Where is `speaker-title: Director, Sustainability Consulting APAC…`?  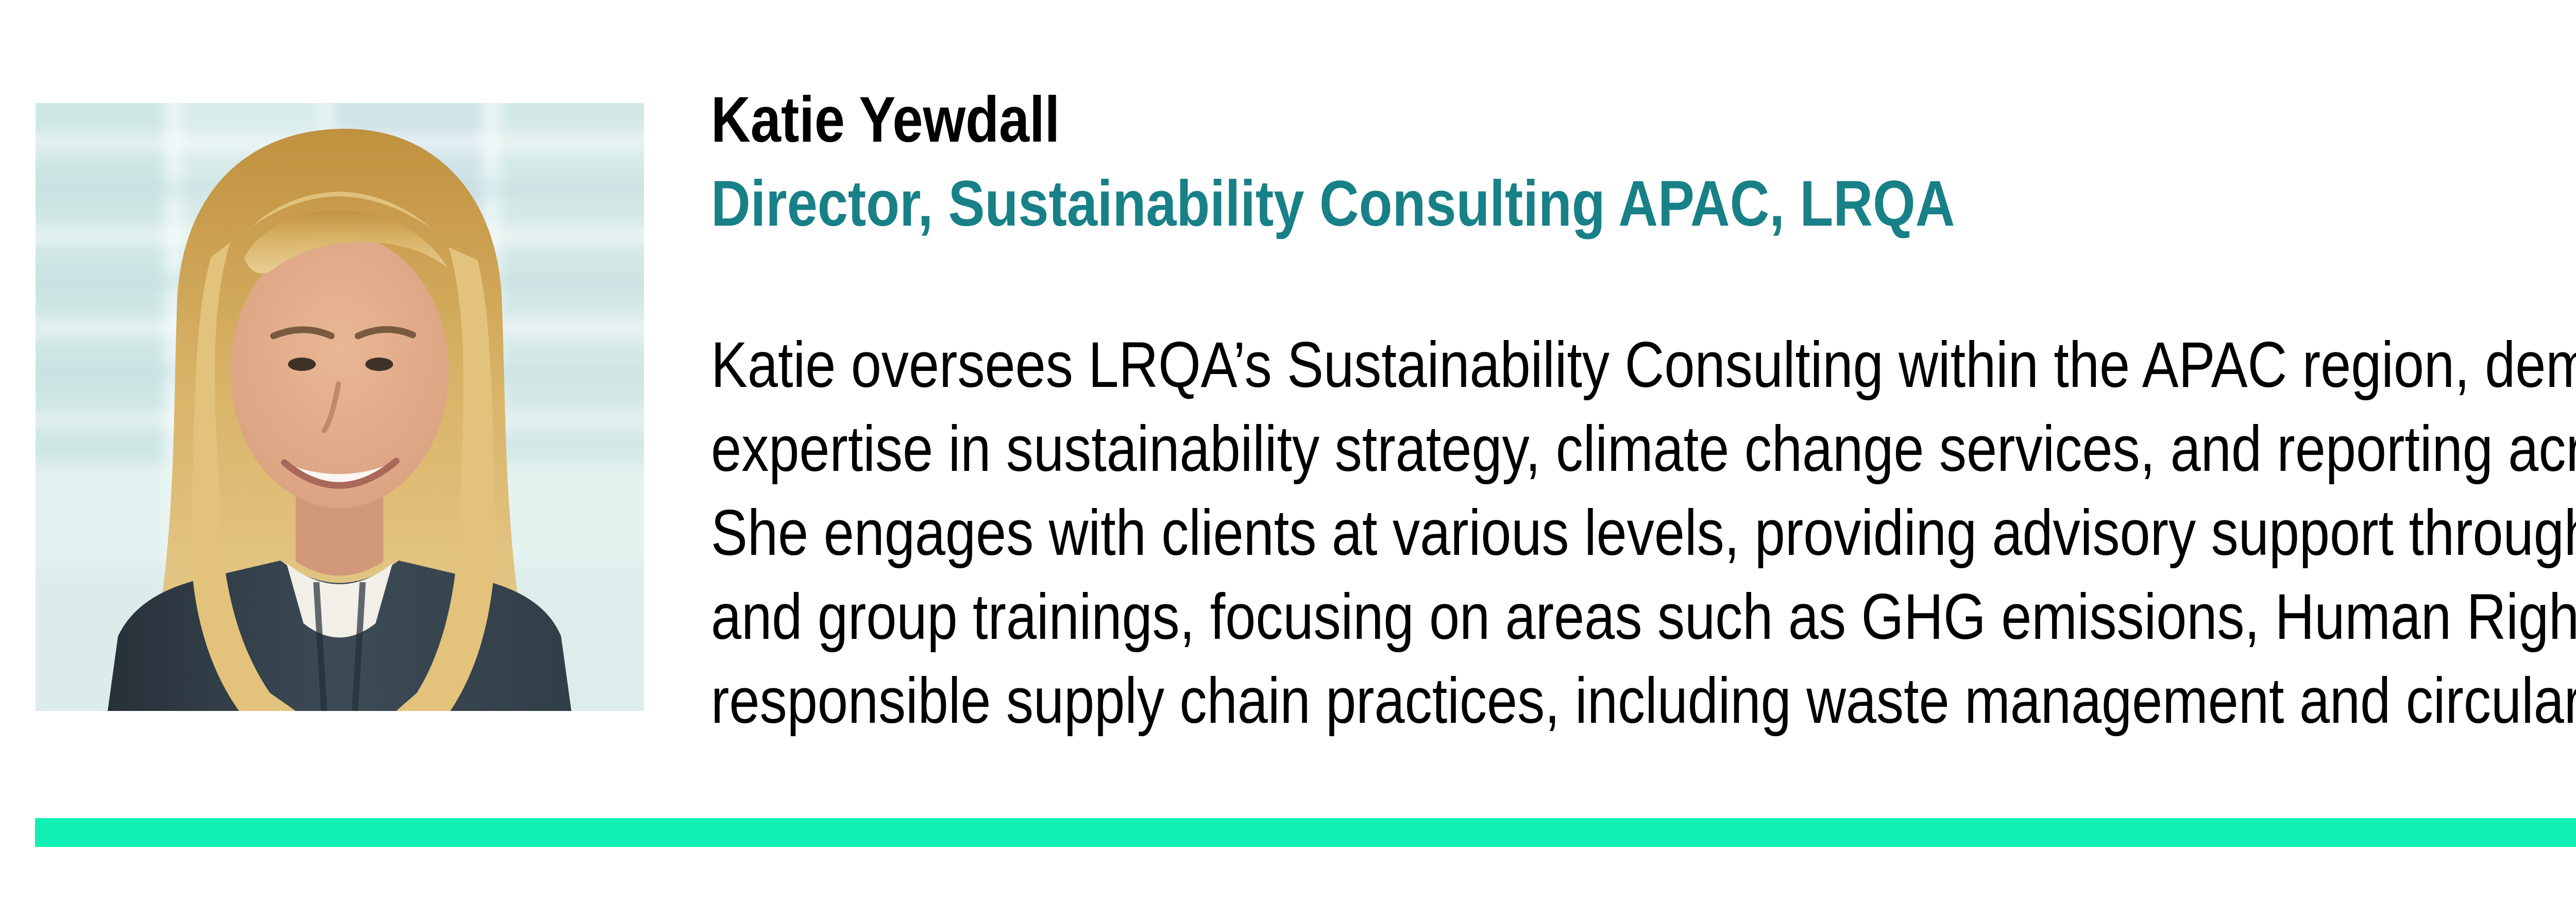
speaker-title: Director, Sustainability Consulting APAC… is located at coordinates (1333, 204).